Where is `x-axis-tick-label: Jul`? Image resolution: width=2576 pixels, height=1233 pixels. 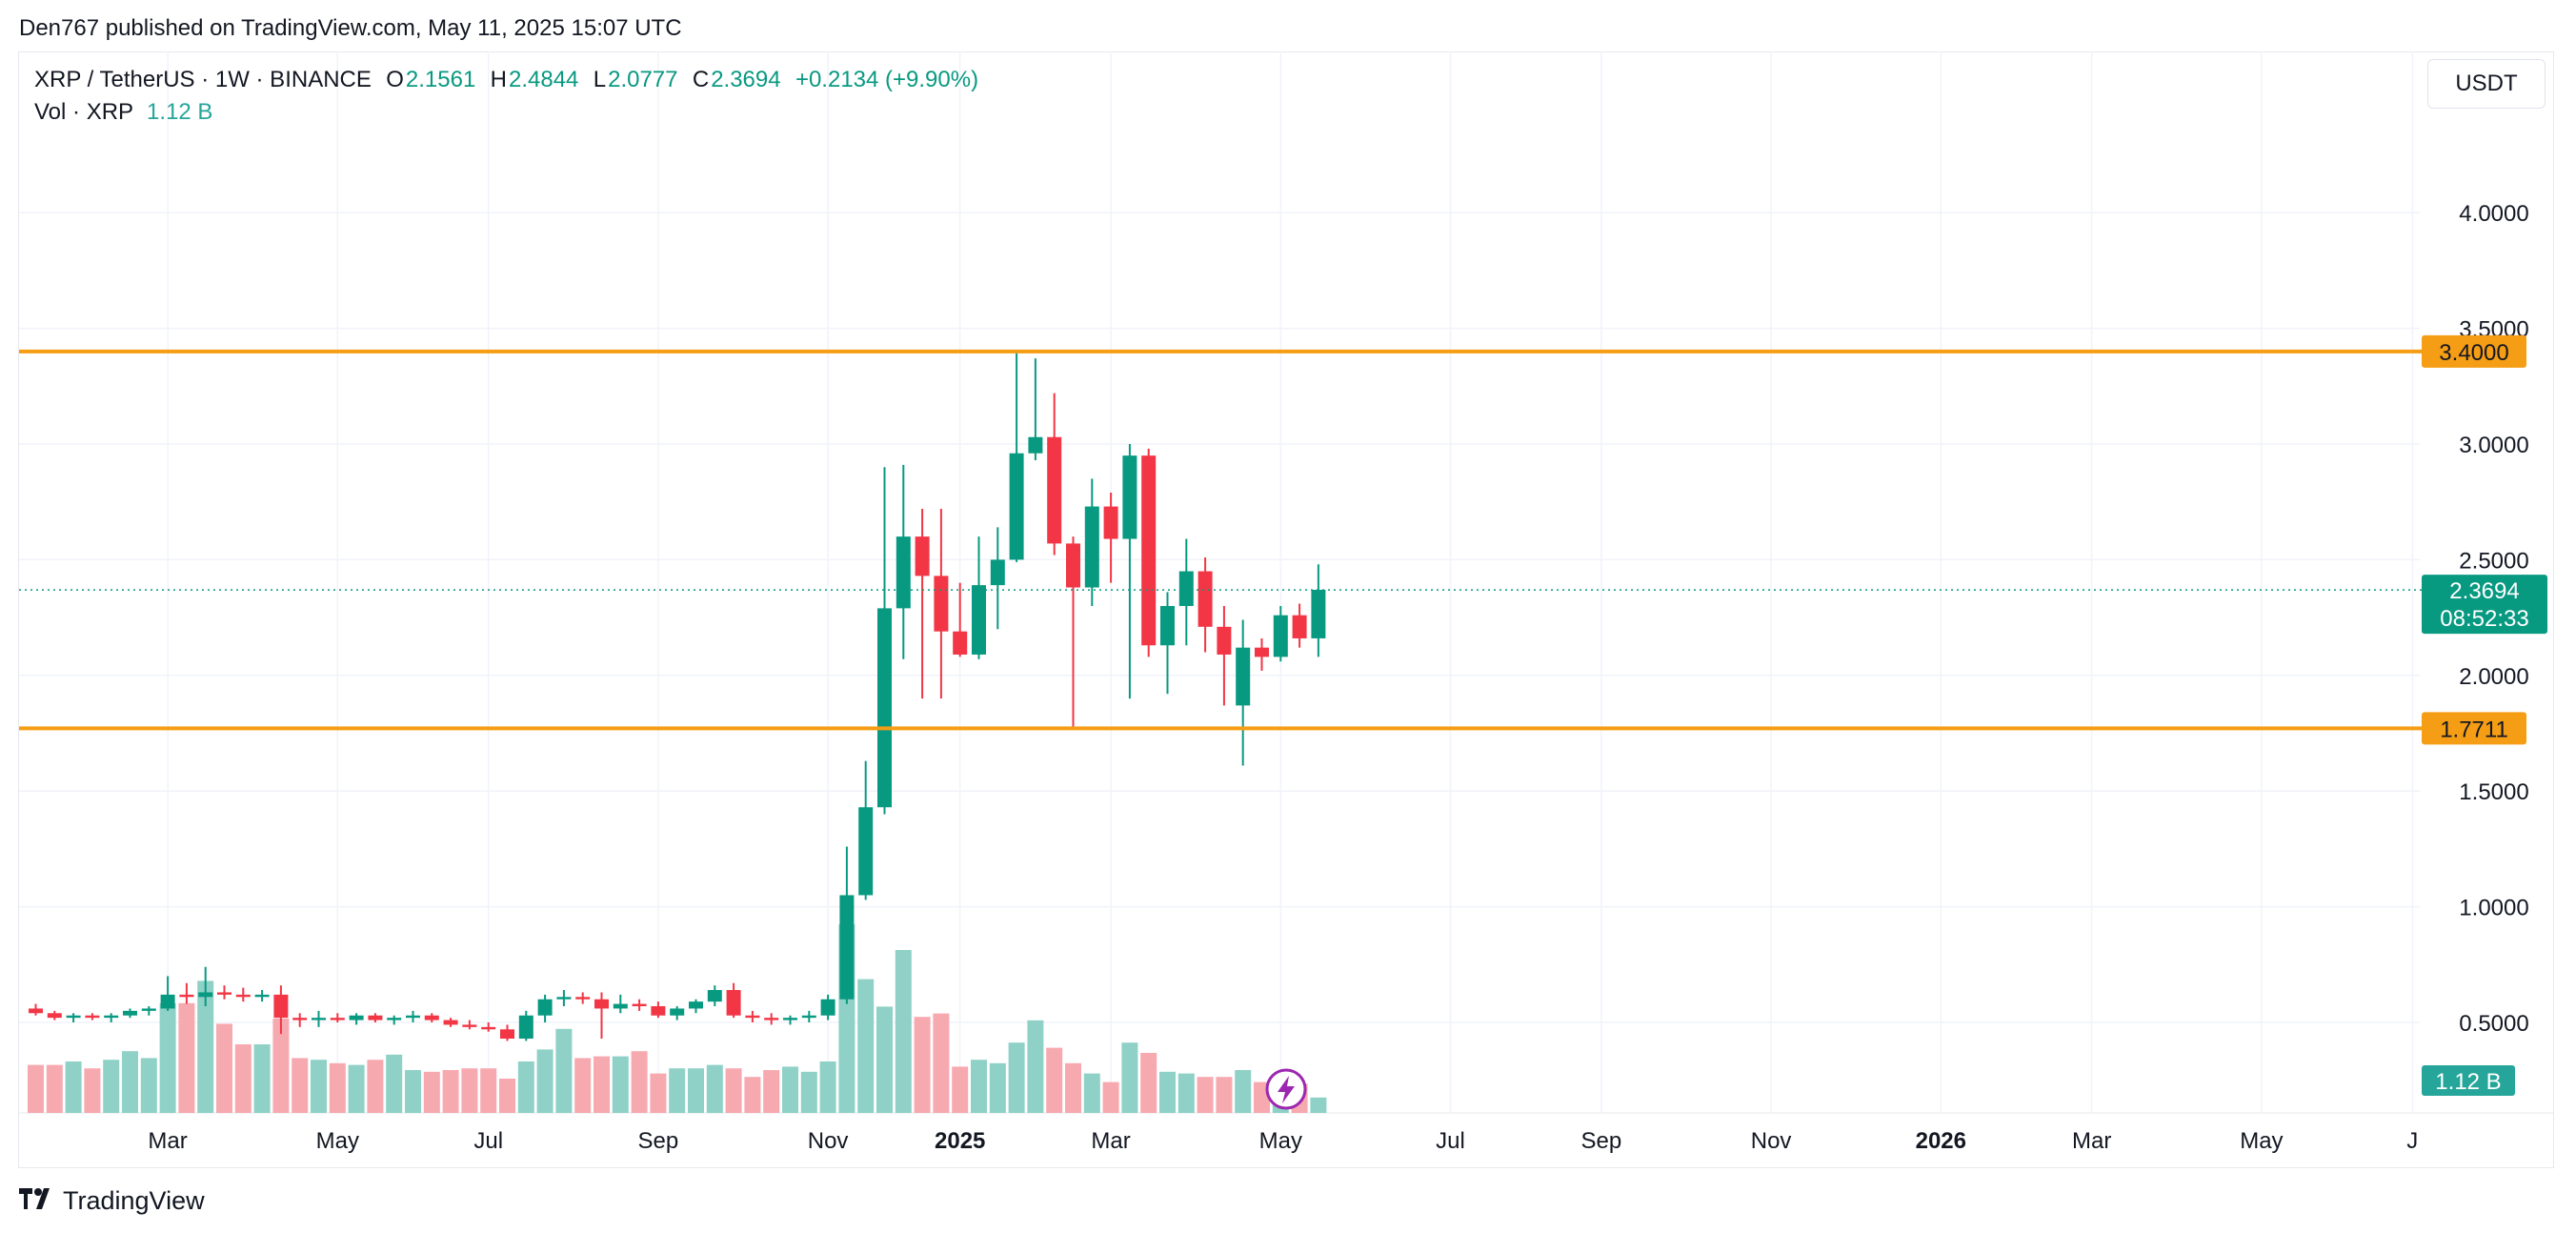 x-axis-tick-label: Jul is located at coordinates (488, 1141).